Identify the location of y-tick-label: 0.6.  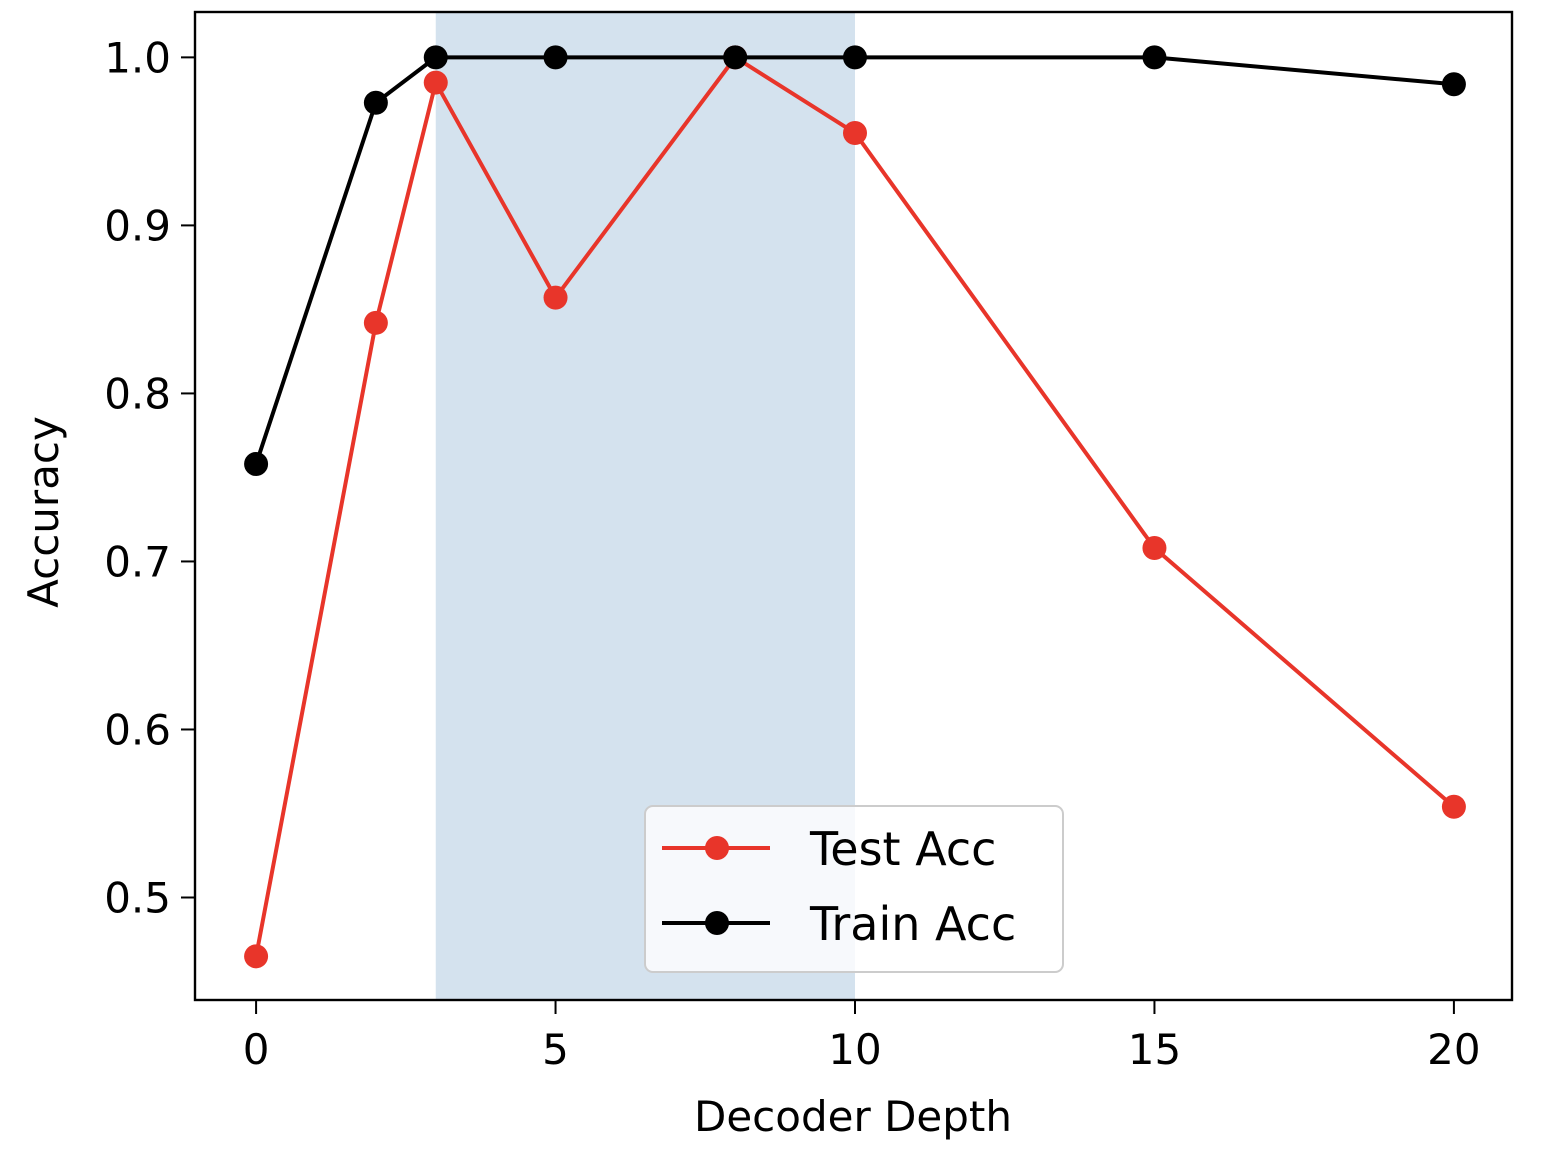
(137, 729).